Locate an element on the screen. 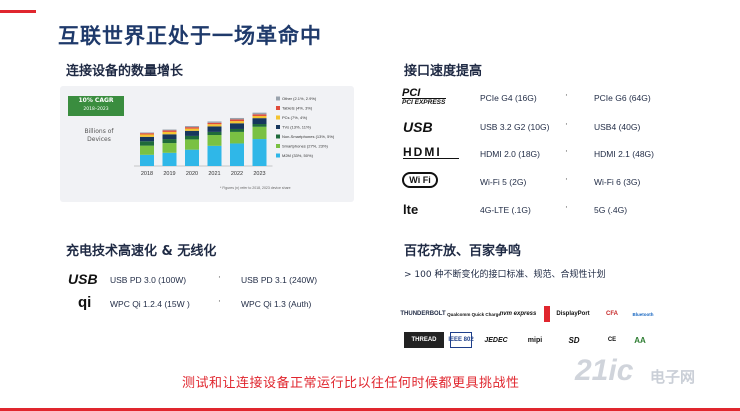 This screenshot has height=411, width=740. cagr-badge: 10% CAGR 2018–2023 is located at coordinates (96, 106).